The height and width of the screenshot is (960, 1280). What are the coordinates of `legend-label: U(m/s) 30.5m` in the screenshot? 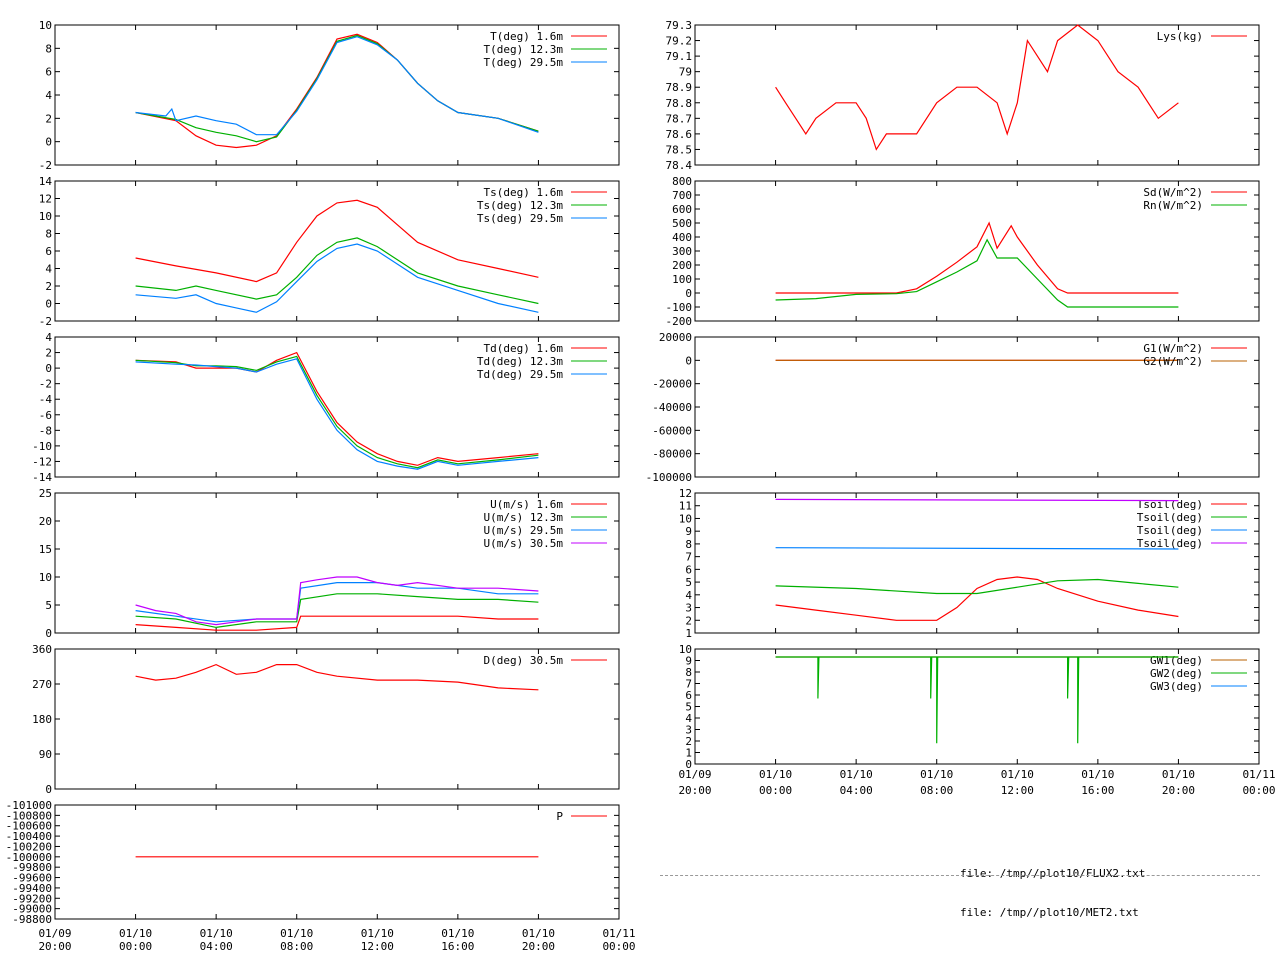 It's located at (524, 543).